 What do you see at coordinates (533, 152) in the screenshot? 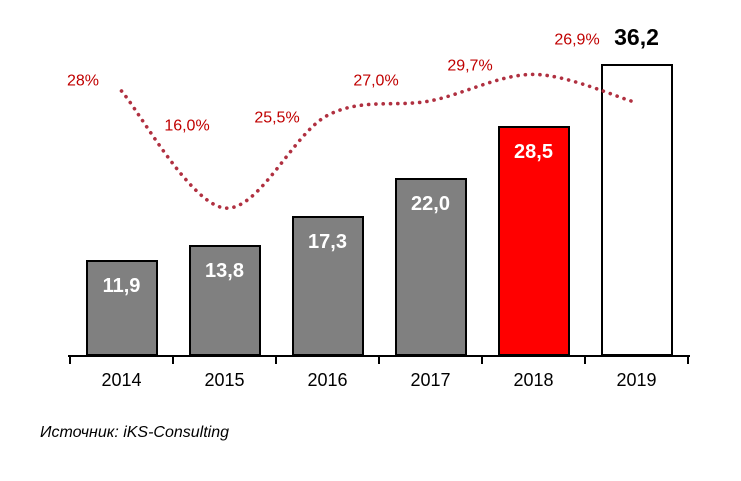
I see `bar-value-2018: 28,5` at bounding box center [533, 152].